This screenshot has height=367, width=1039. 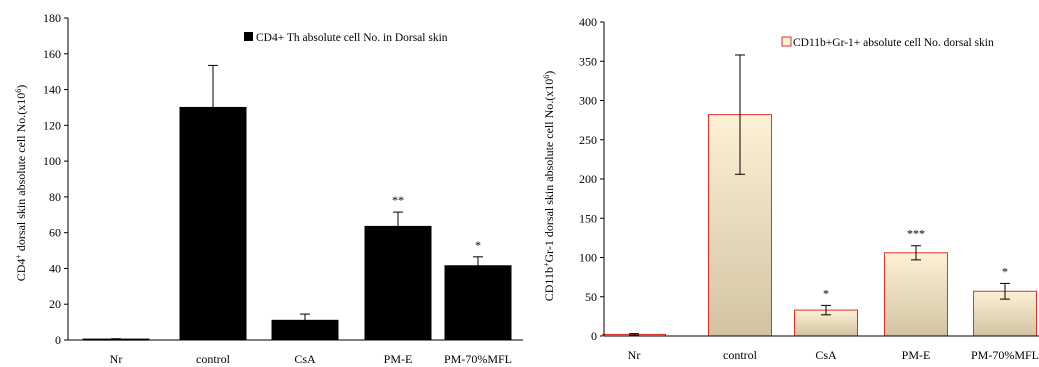 I want to click on chart-cd4-y-tick-label: 140, so click(x=52, y=90).